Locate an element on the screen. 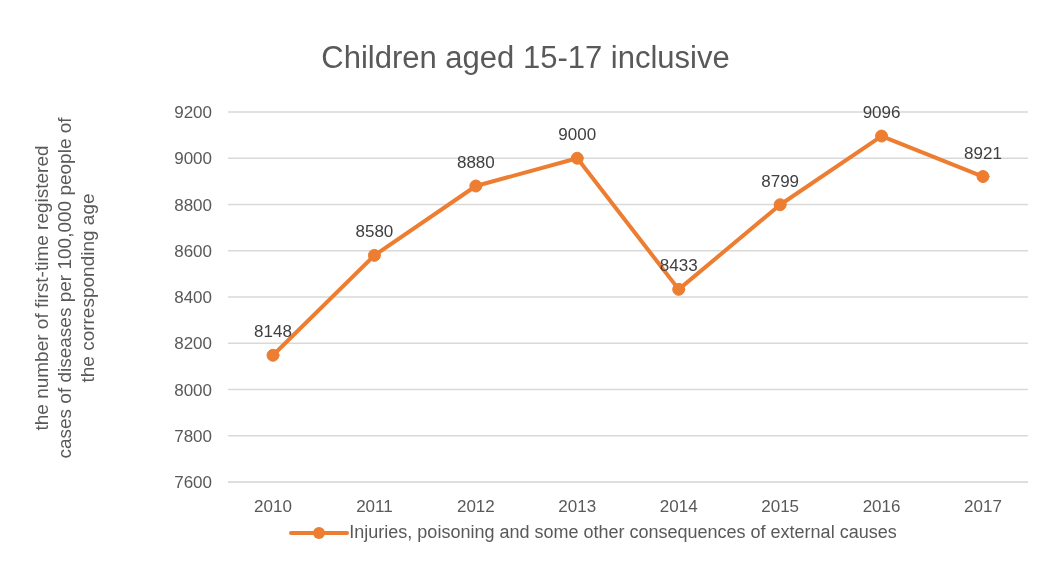 This screenshot has width=1051, height=564. y-tick-label: 9000 is located at coordinates (193, 159).